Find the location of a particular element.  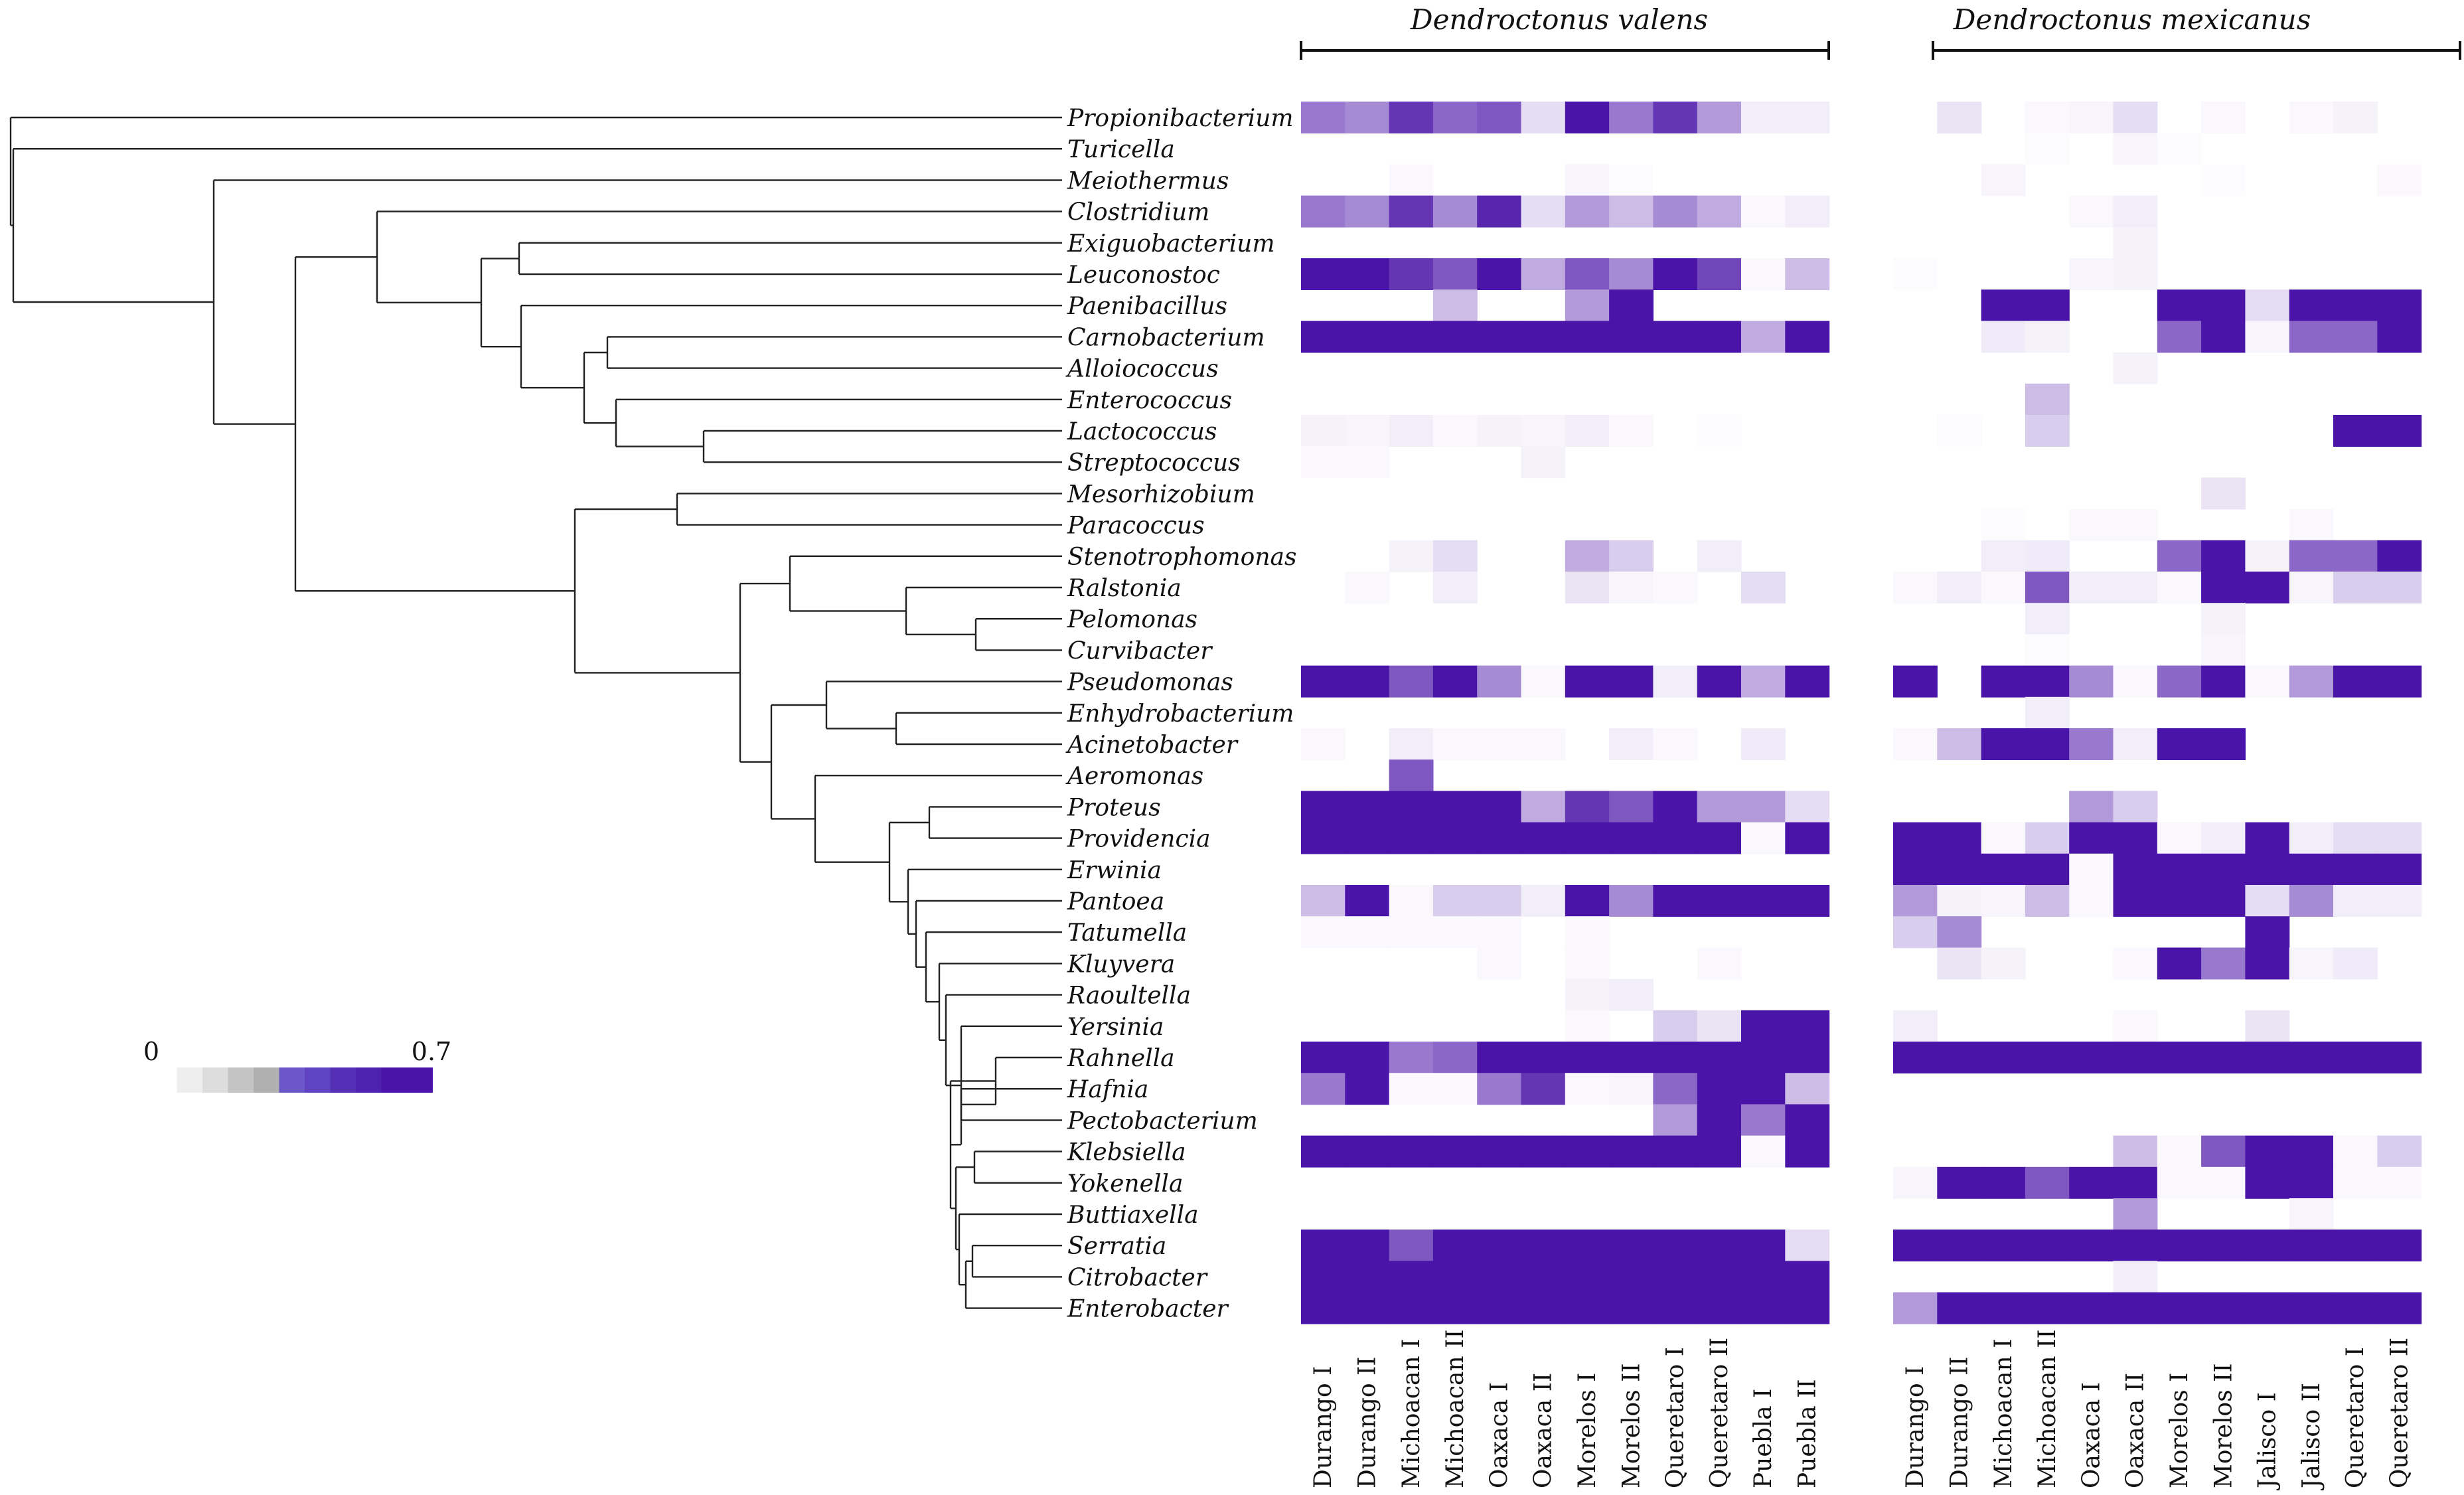

genus-label-mesorhizobium: Mesorhizobium is located at coordinates (1161, 494).